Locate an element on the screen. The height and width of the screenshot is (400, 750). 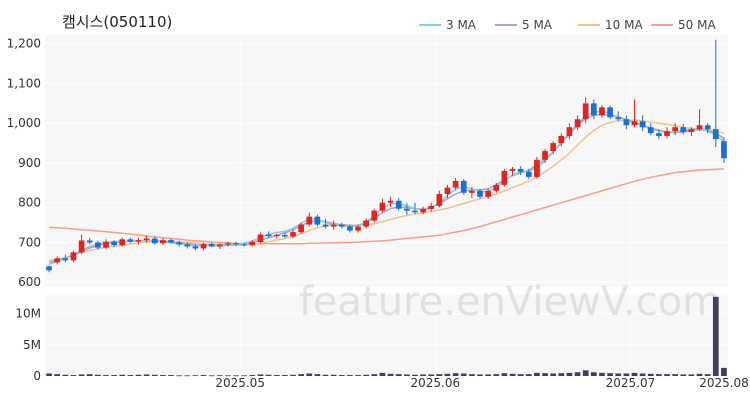
volume-tick-label: 5M is located at coordinates (32, 345).